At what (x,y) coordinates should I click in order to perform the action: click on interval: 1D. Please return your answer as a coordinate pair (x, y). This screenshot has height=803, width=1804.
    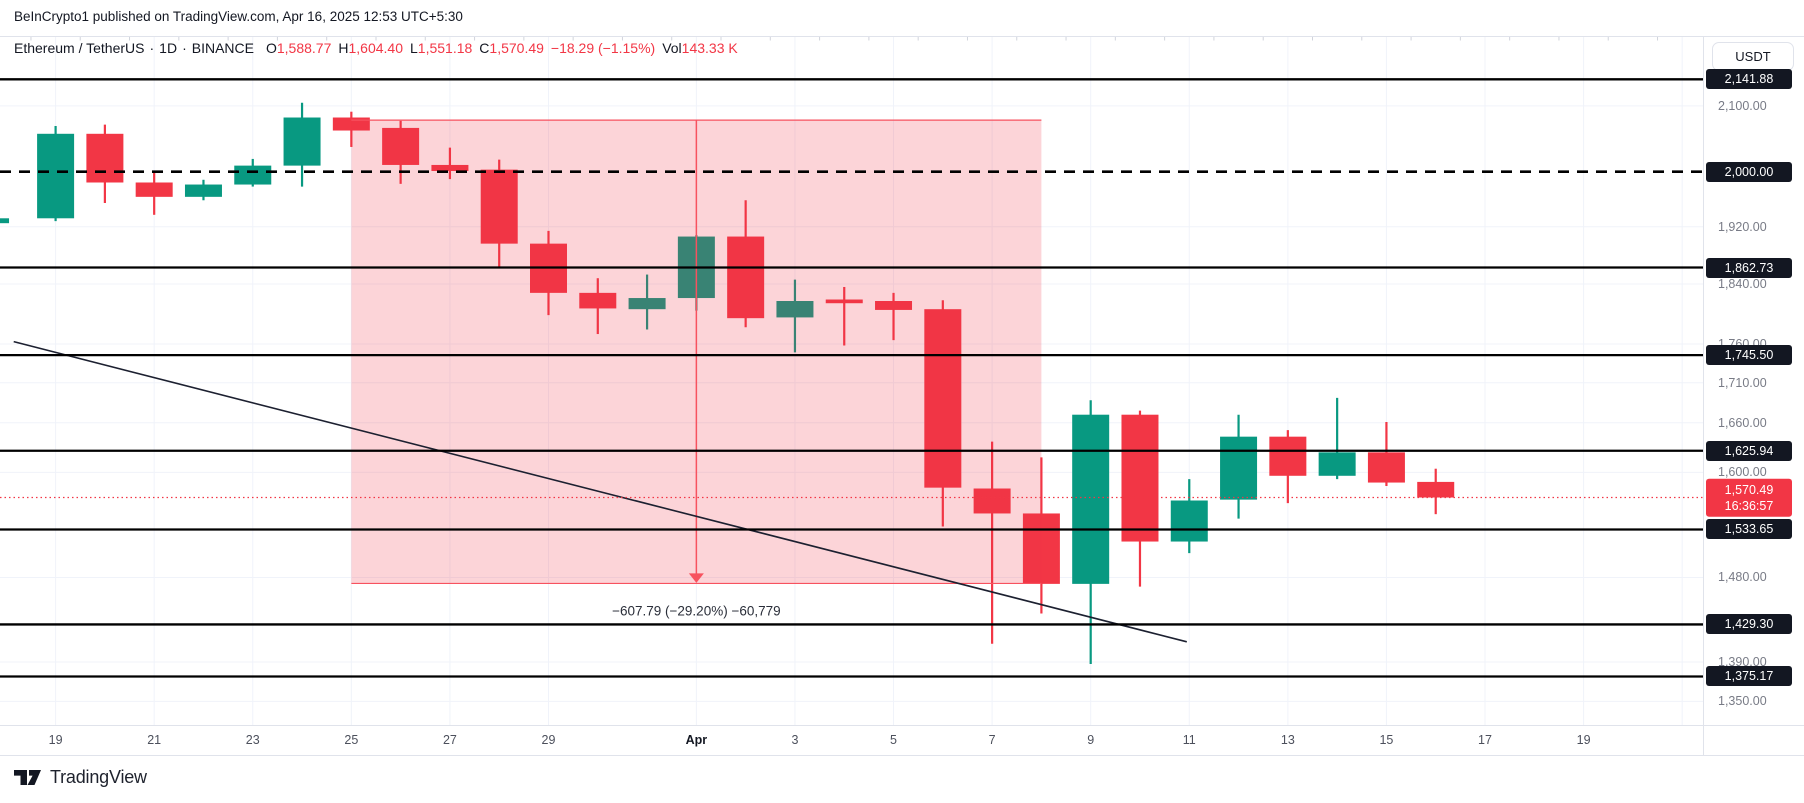
    Looking at the image, I should click on (168, 48).